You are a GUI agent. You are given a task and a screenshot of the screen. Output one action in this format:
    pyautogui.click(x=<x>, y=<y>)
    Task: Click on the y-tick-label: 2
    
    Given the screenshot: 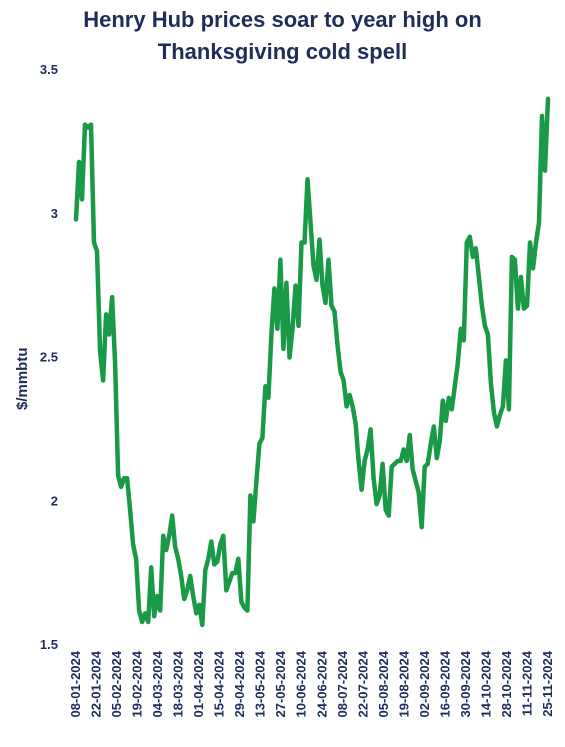 What is the action you would take?
    pyautogui.click(x=54, y=500)
    